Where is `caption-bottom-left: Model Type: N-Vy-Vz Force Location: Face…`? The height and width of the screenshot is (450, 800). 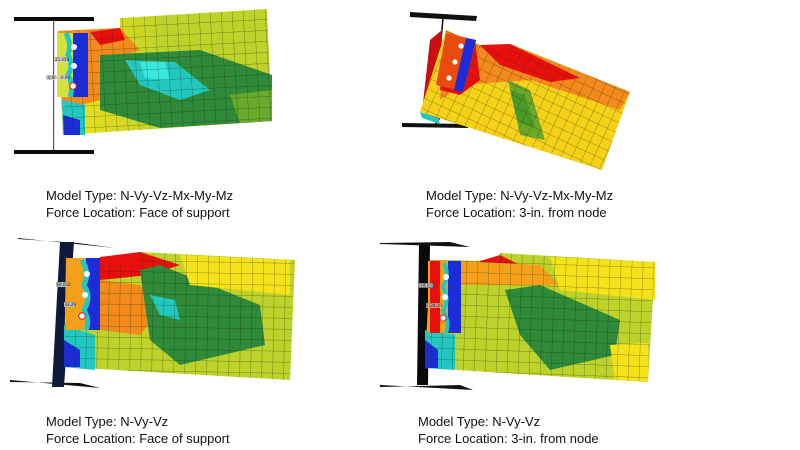 caption-bottom-left: Model Type: N-Vy-Vz Force Location: Face… is located at coordinates (138, 430).